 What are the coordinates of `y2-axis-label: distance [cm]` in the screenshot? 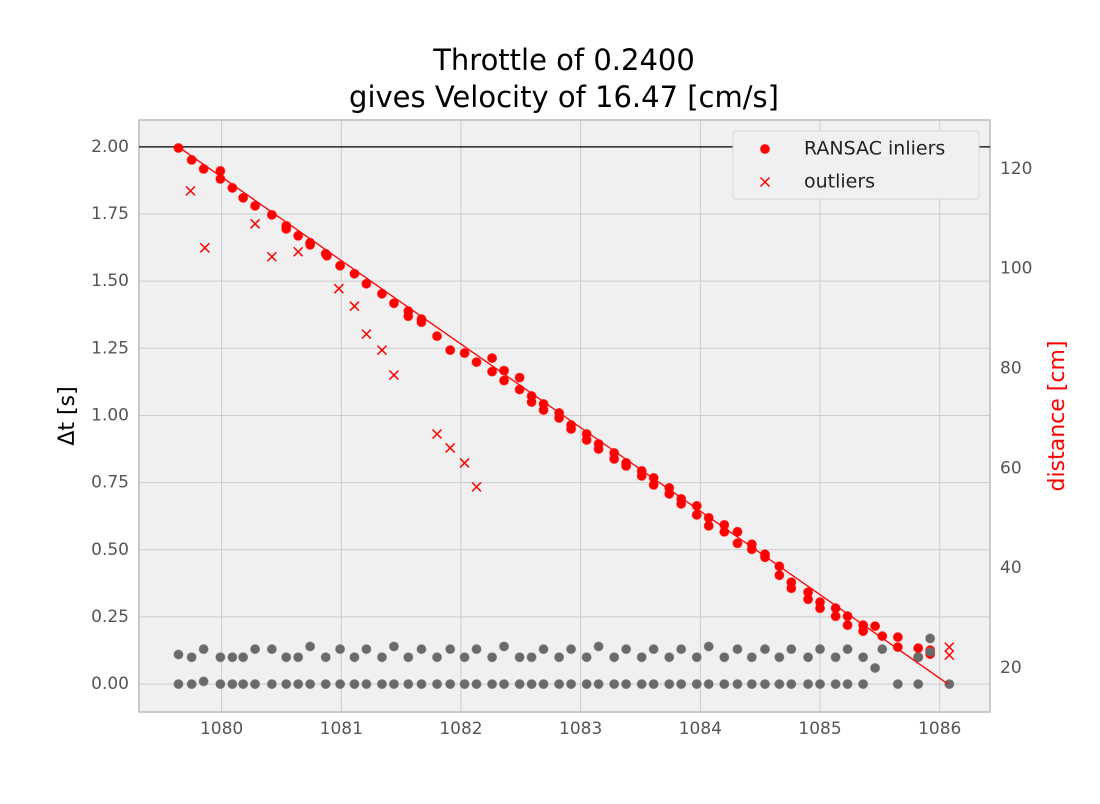 It's located at (1057, 416).